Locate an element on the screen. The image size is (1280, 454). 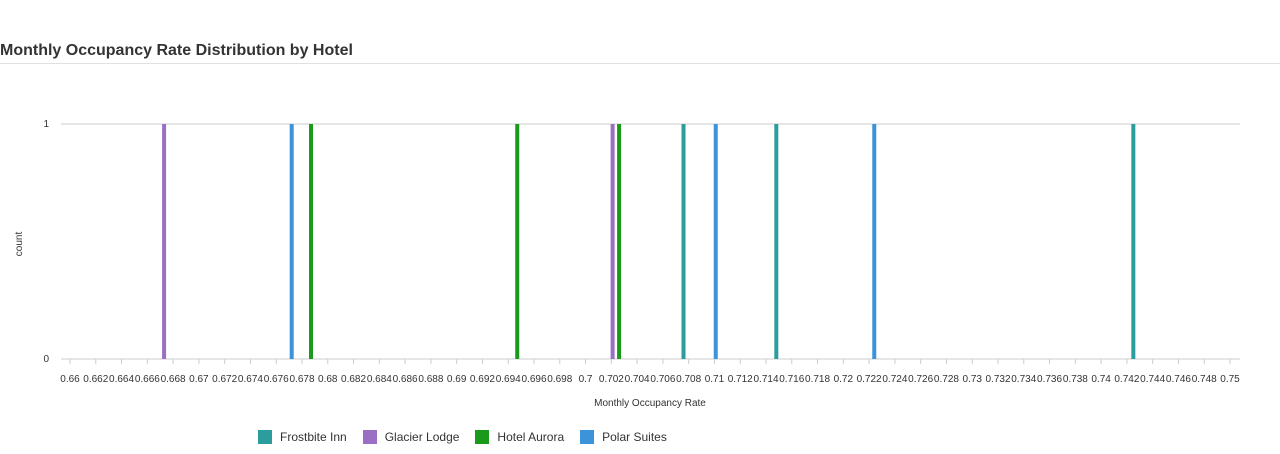
x-tick-label: 0.71 is located at coordinates (715, 379).